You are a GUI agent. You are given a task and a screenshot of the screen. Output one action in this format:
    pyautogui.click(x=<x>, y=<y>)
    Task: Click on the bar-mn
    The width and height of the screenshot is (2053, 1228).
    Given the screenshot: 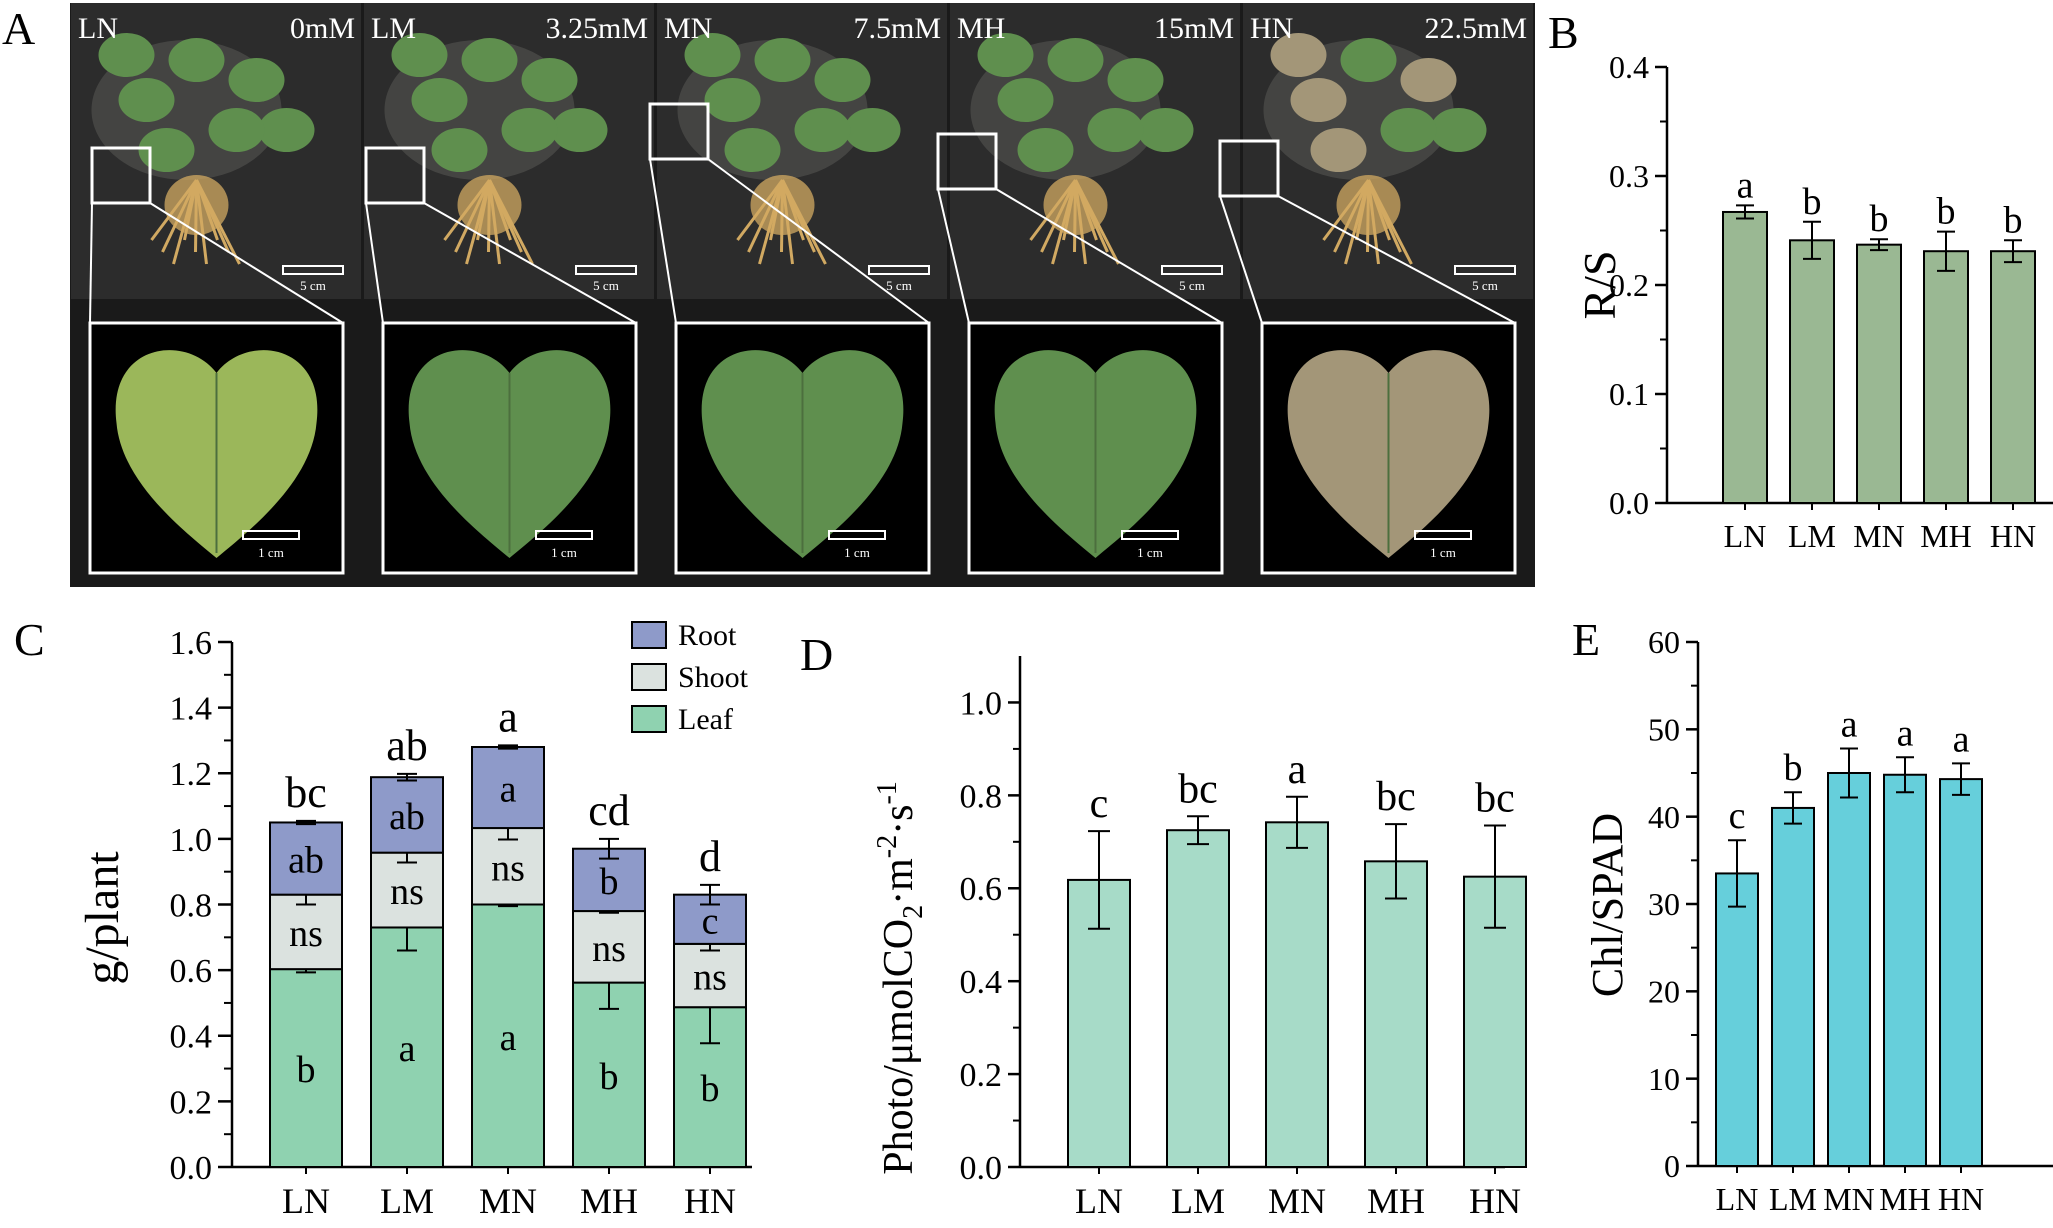 What is the action you would take?
    pyautogui.click(x=1297, y=994)
    